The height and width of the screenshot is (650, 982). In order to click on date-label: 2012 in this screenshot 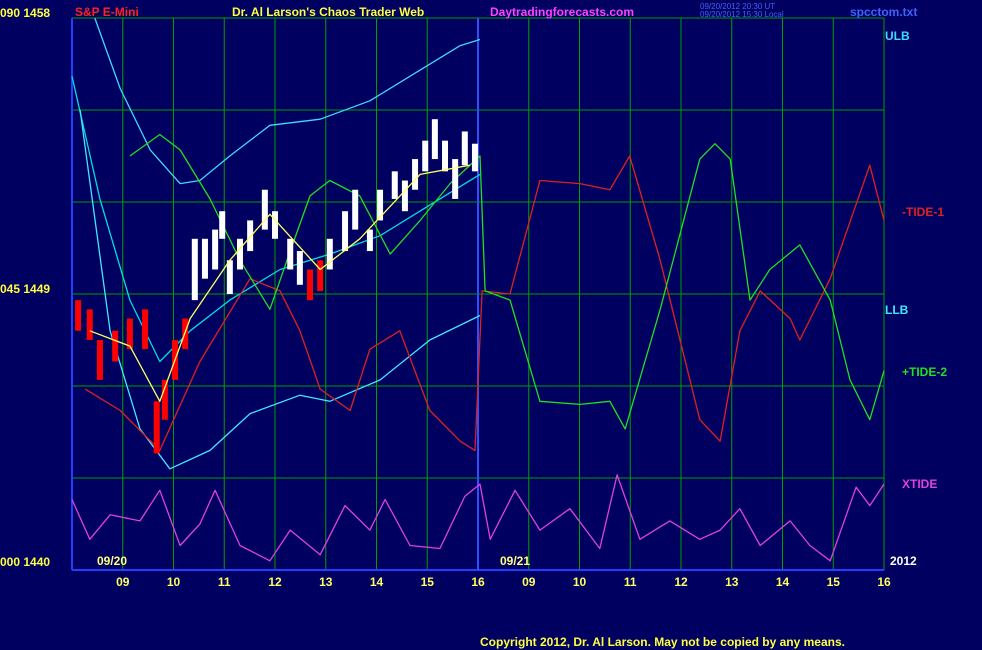, I will do `click(903, 561)`.